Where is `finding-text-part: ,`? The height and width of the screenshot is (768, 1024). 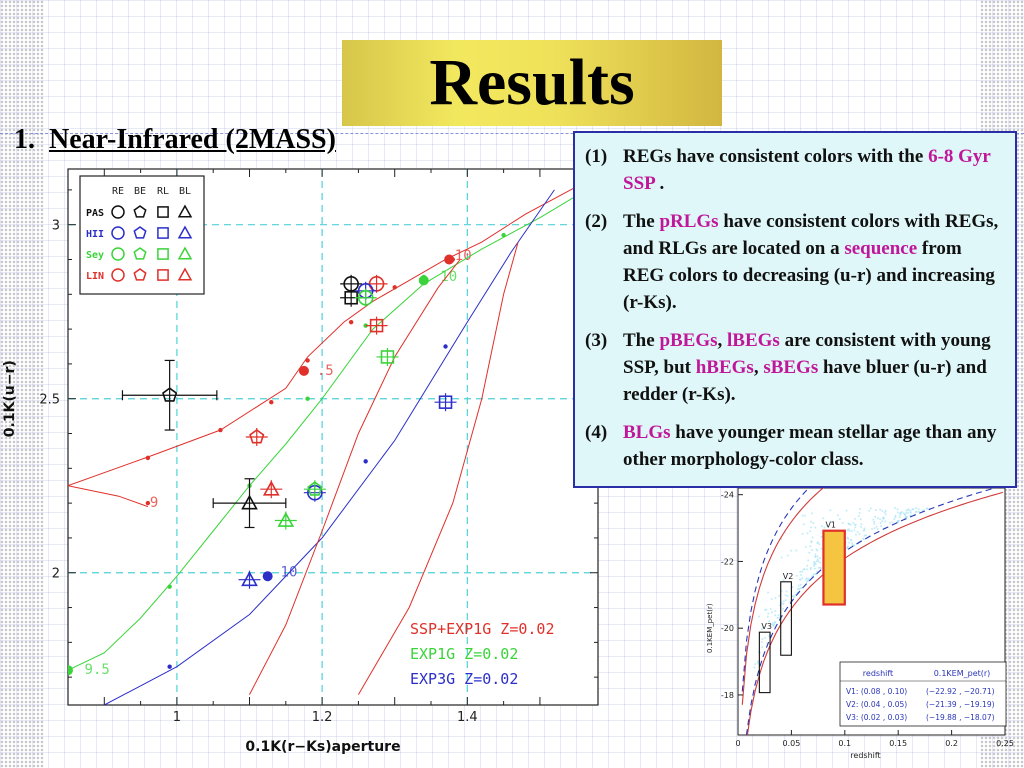
finding-text-part: , is located at coordinates (758, 367).